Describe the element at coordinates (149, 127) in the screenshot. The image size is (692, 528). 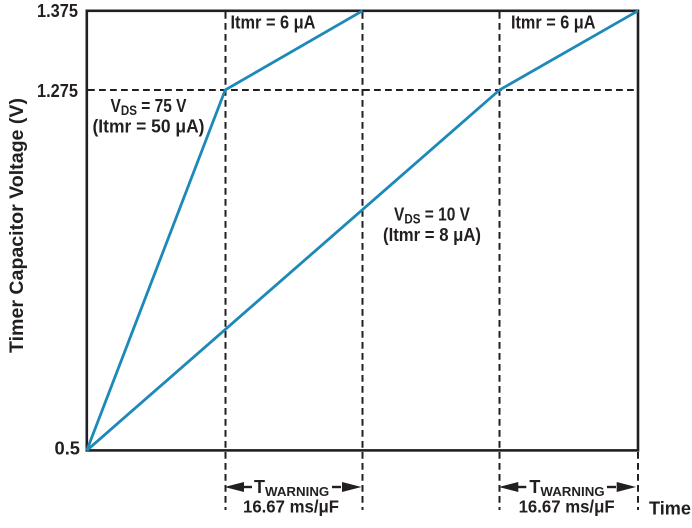
I see `svg-text: (Itmr = 50 μA)` at that location.